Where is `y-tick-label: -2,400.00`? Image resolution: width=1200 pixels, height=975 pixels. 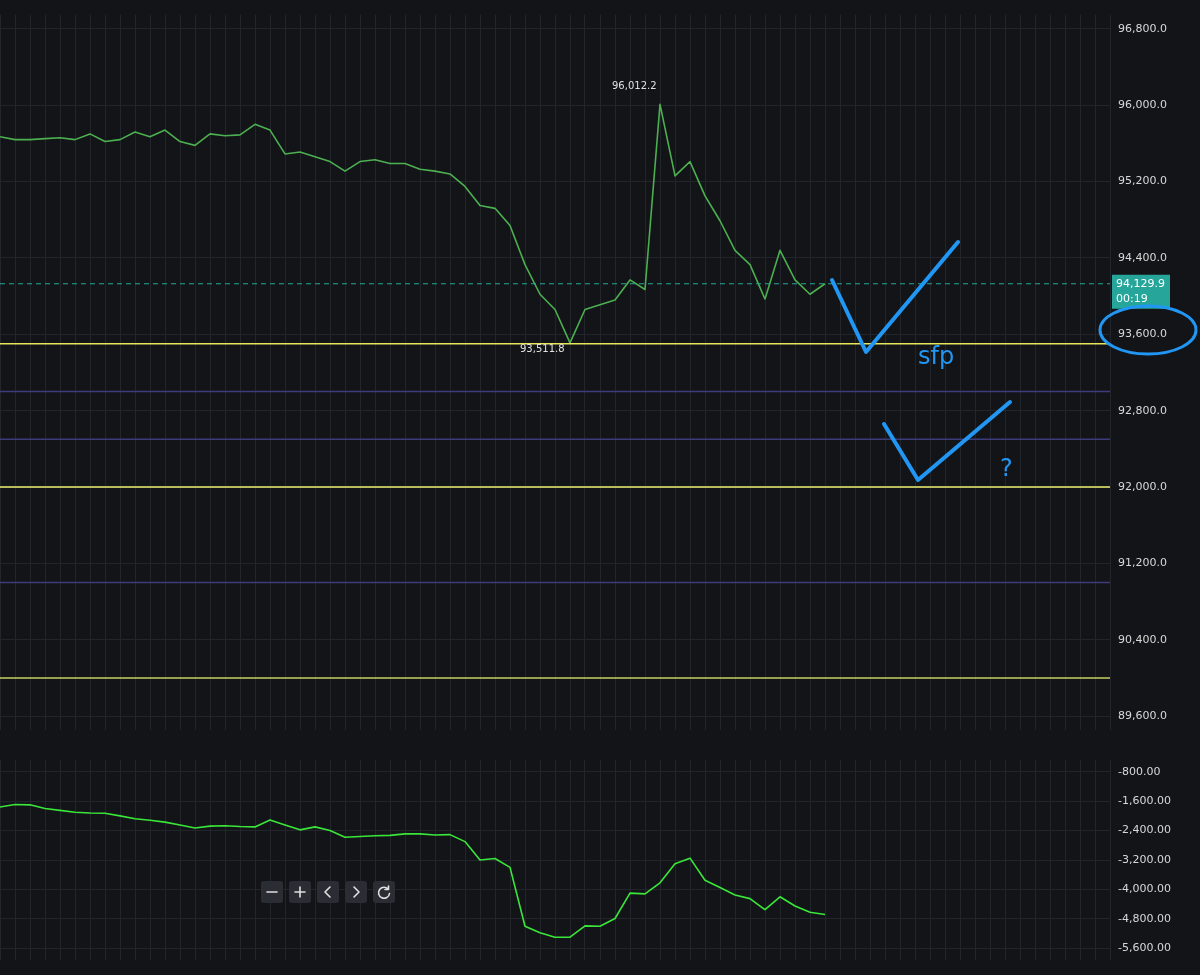 y-tick-label: -2,400.00 is located at coordinates (1144, 830).